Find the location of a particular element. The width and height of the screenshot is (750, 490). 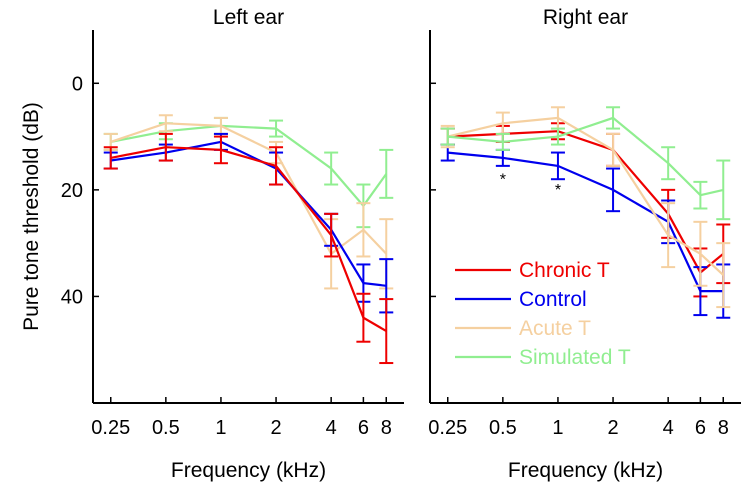

legend-label-simulated-t: Simulated T is located at coordinates (575, 357).